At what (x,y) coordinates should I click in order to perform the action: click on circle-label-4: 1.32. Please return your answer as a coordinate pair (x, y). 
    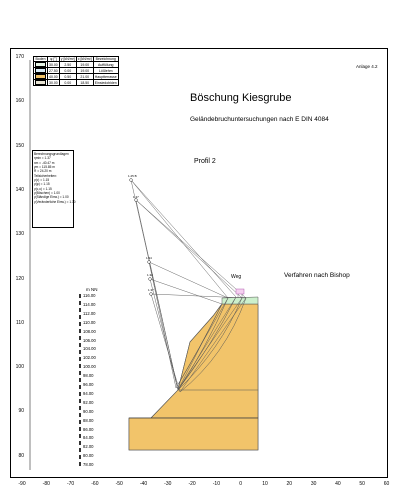
    Looking at the image, I should click on (150, 275).